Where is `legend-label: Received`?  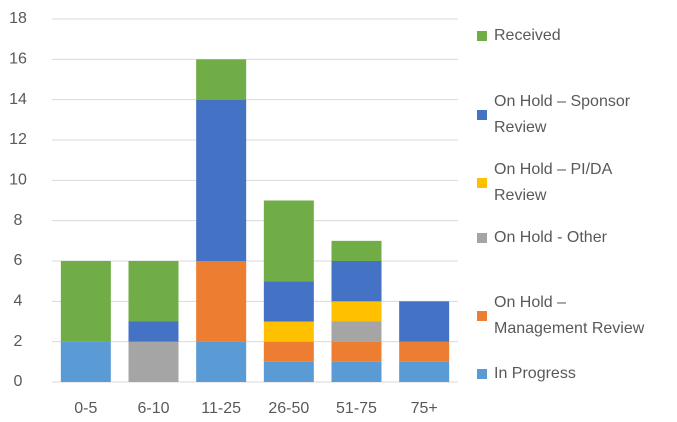
legend-label: Received is located at coordinates (527, 35).